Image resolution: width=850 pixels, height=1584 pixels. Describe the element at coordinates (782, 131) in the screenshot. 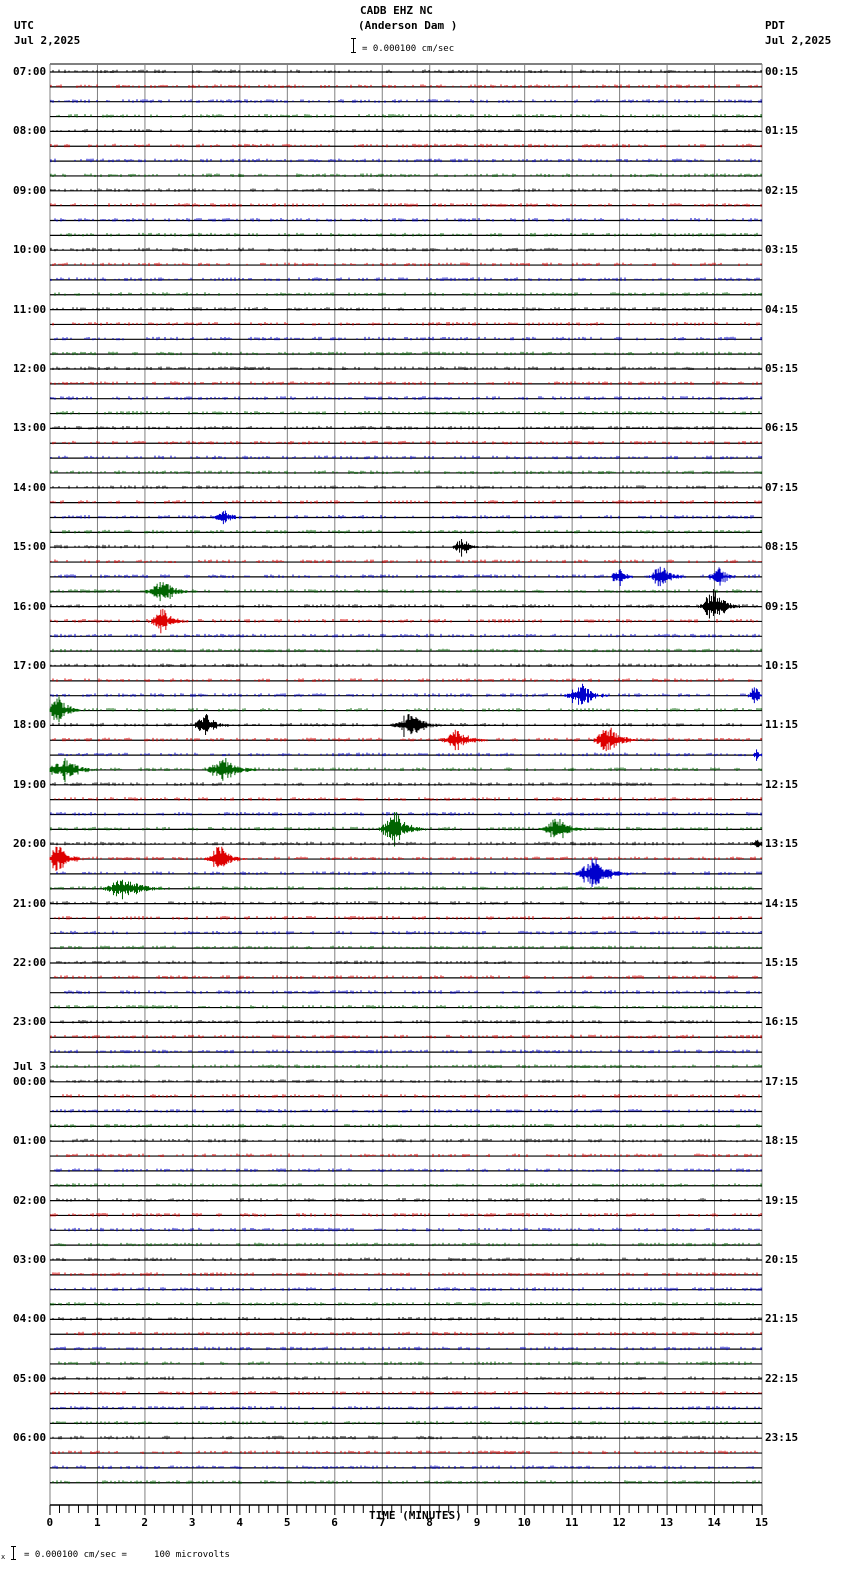

I see `pdt-hour-label: 01:15` at that location.